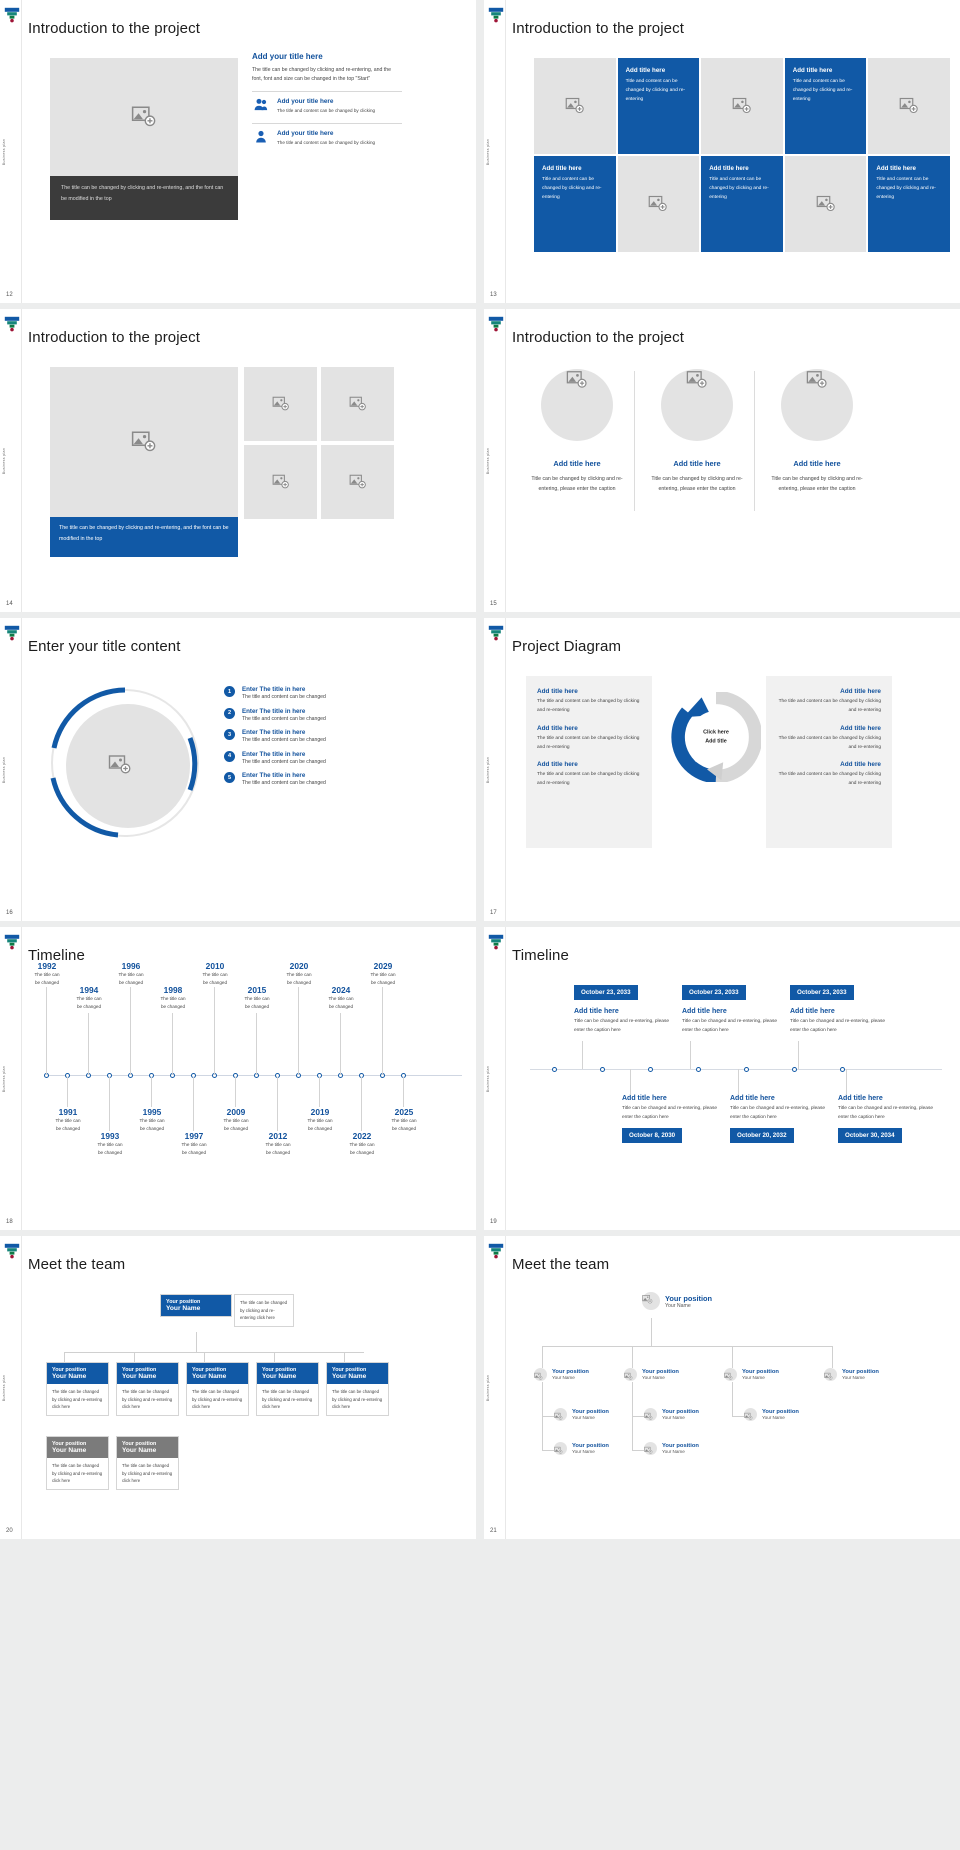 The height and width of the screenshot is (1850, 960). I want to click on timeline-dot, so click(698, 1069).